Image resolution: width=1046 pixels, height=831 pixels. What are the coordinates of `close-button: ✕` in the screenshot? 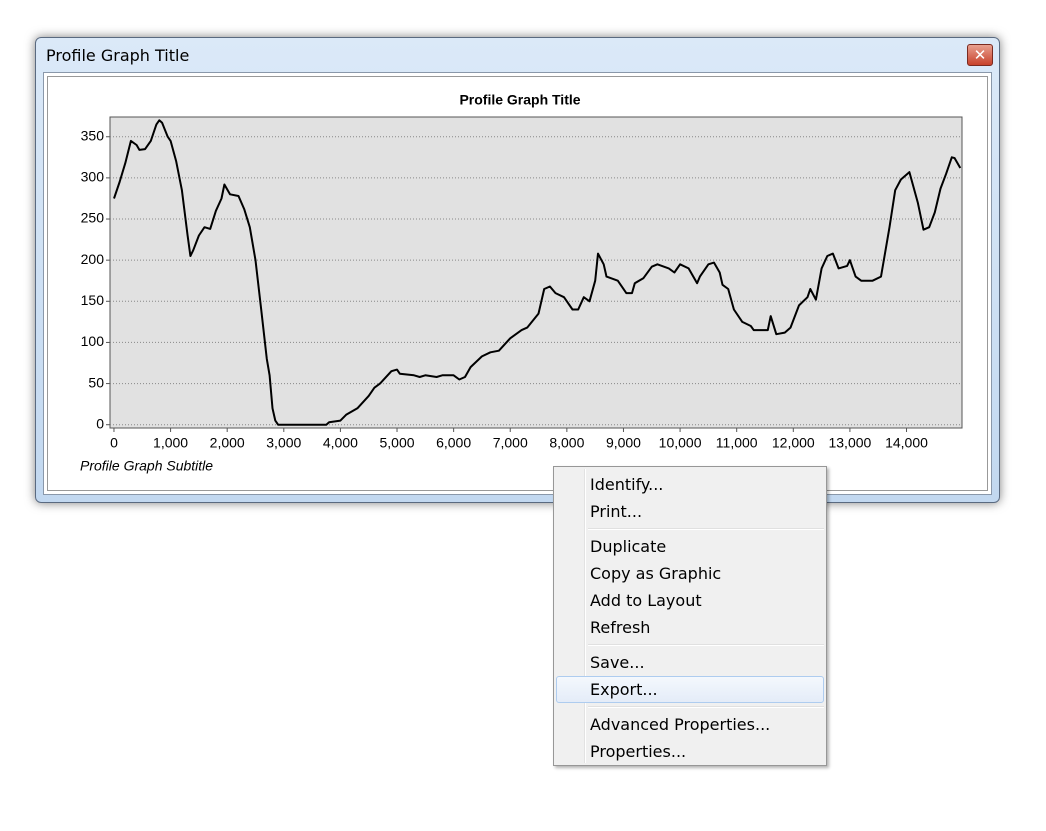 It's located at (980, 55).